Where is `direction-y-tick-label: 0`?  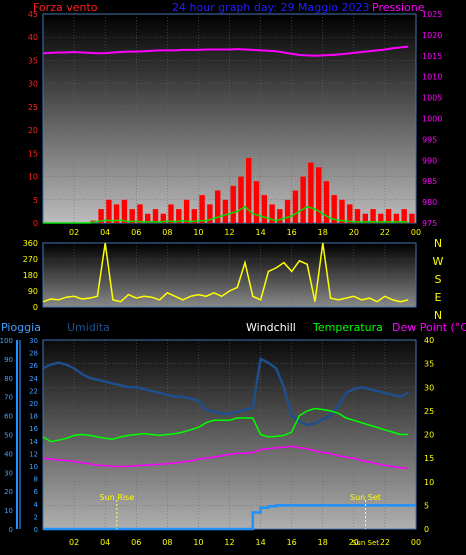 direction-y-tick-label: 0 is located at coordinates (35, 307).